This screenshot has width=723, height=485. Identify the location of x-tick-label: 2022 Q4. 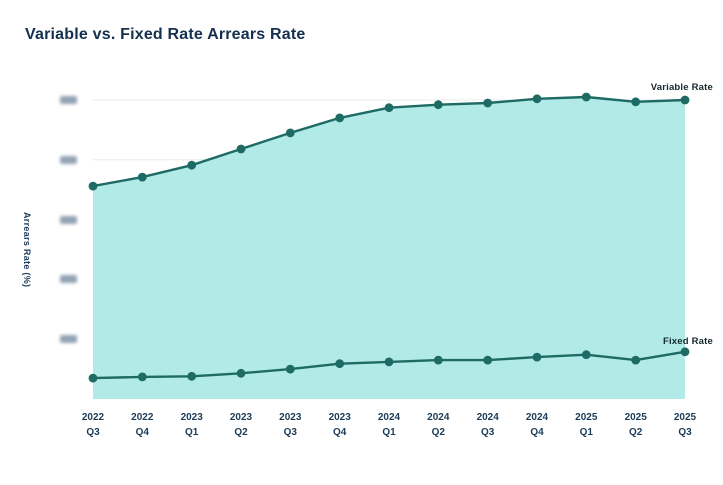
(142, 425).